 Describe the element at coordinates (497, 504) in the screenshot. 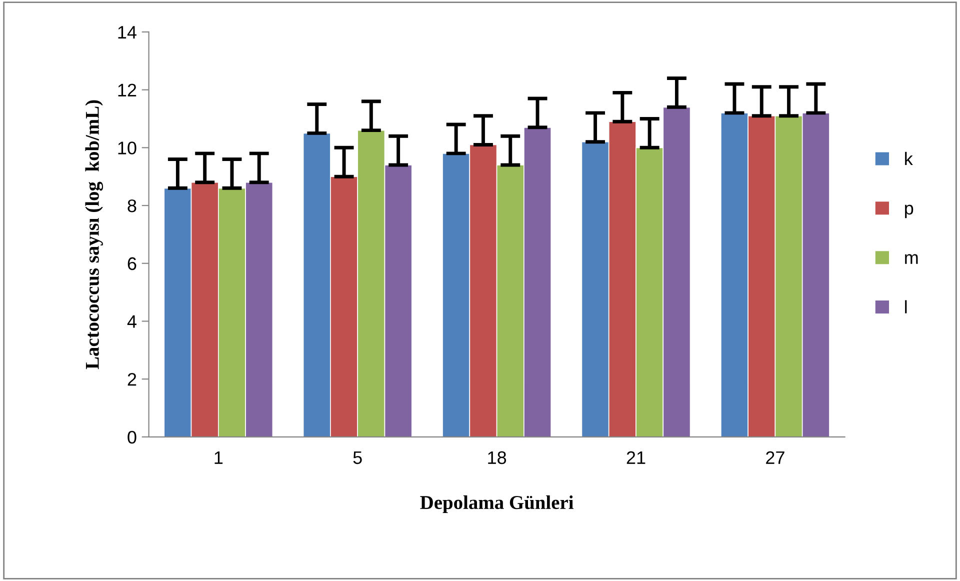

I see `x-axis-title: Depolama Günleri` at that location.